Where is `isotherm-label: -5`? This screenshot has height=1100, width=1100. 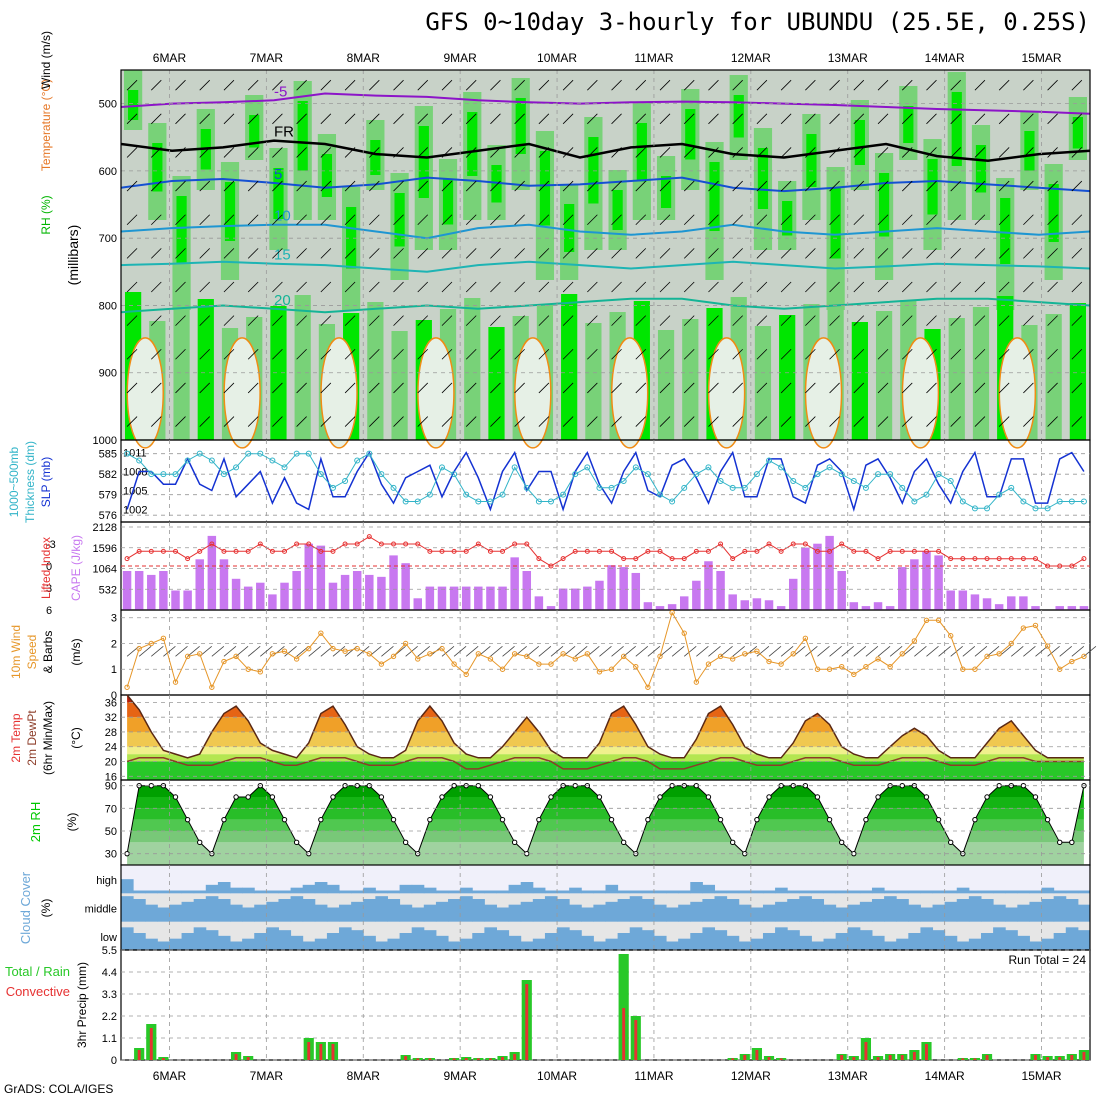 isotherm-label: -5 is located at coordinates (280, 91).